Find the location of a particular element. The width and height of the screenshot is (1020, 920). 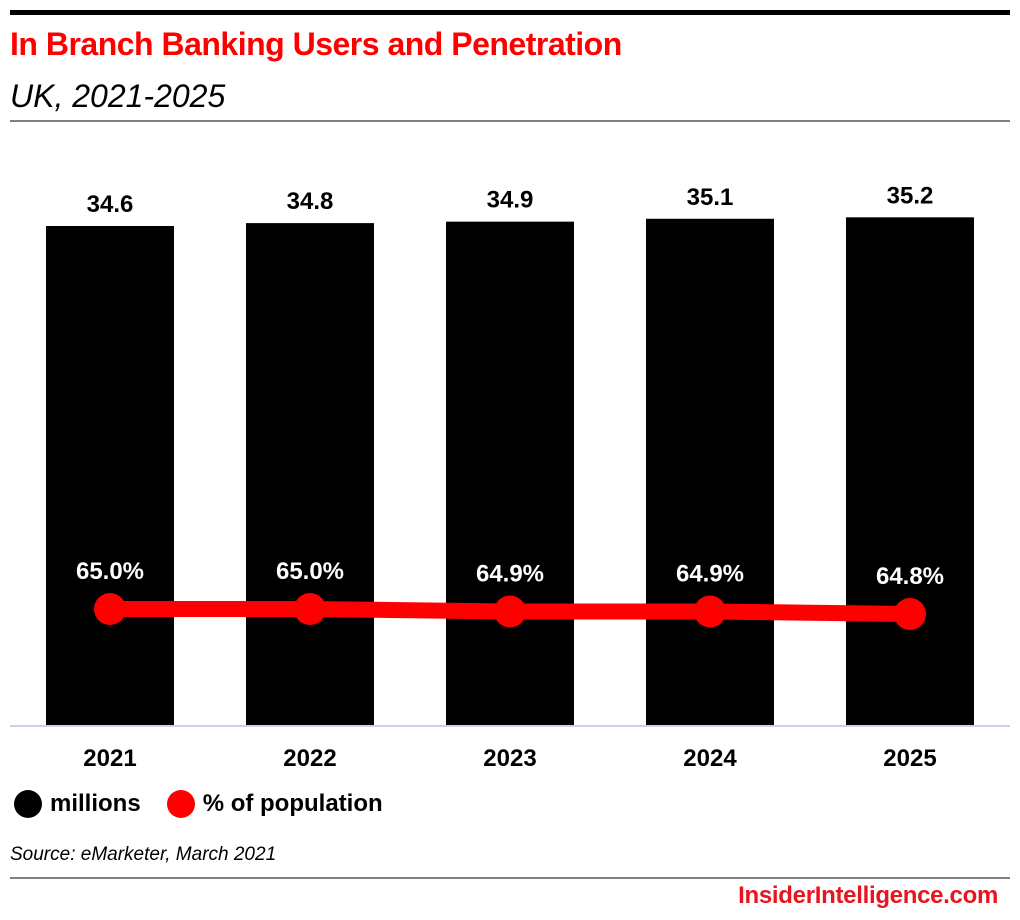

bar-value-label-2023: 34.9 is located at coordinates (510, 200).